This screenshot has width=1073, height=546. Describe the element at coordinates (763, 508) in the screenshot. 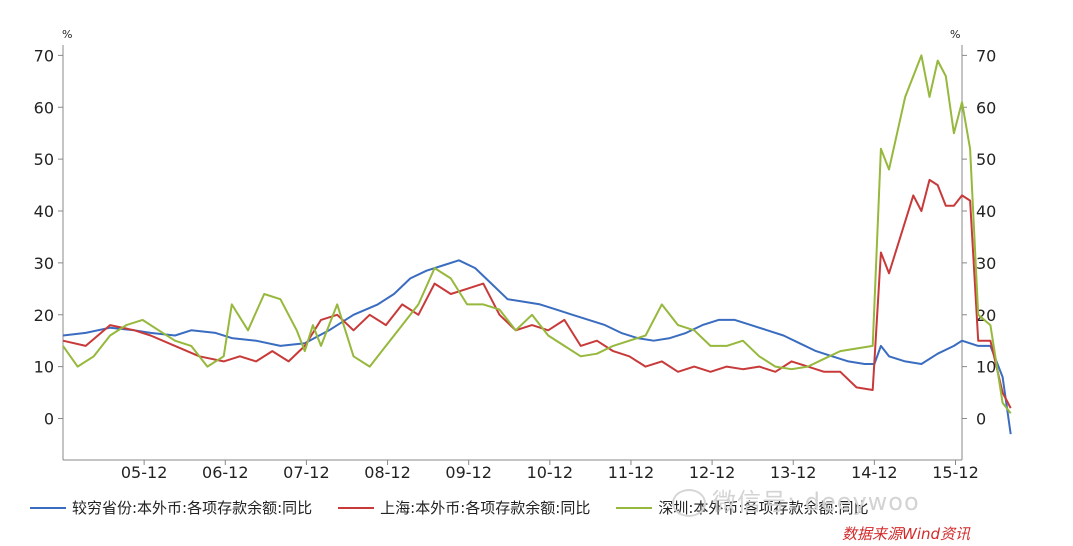

I see `legend-label-shenzhen: 深圳:本外币:各项存款余额:同比` at that location.